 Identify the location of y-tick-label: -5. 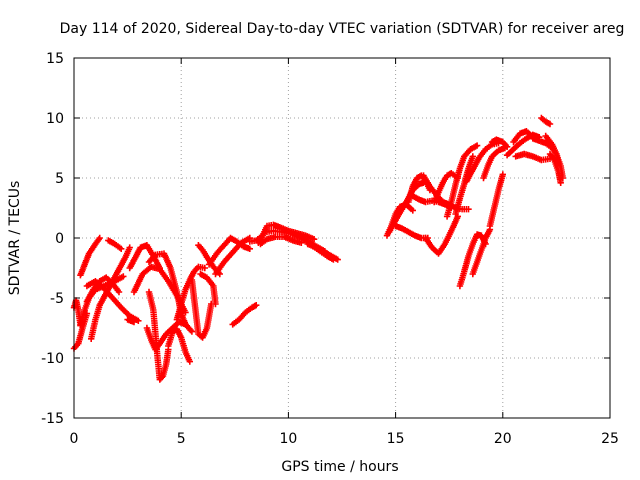
(57, 299).